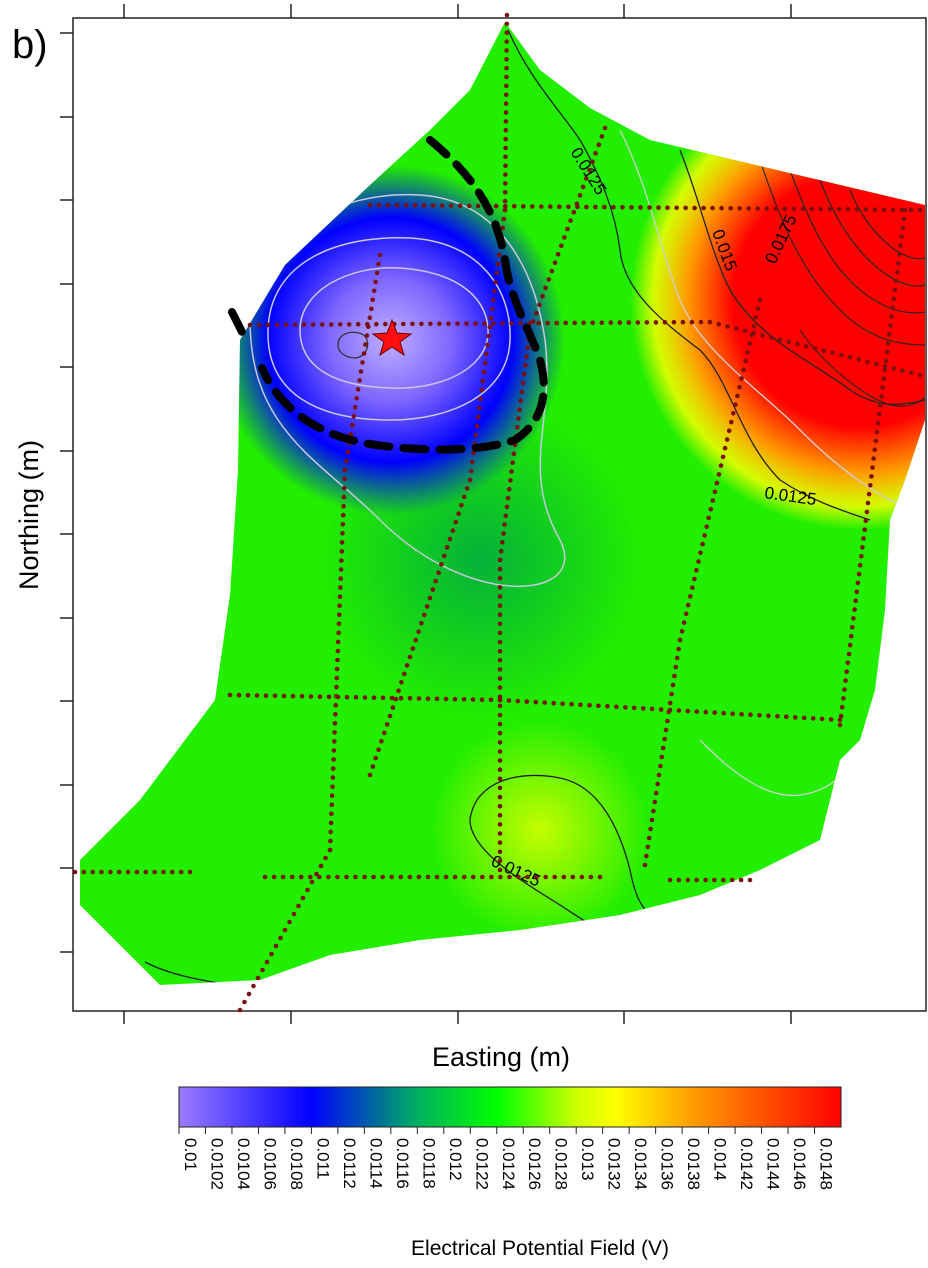  Describe the element at coordinates (481, 1164) in the screenshot. I see `colorbar-tick-label: 0.0122` at that location.